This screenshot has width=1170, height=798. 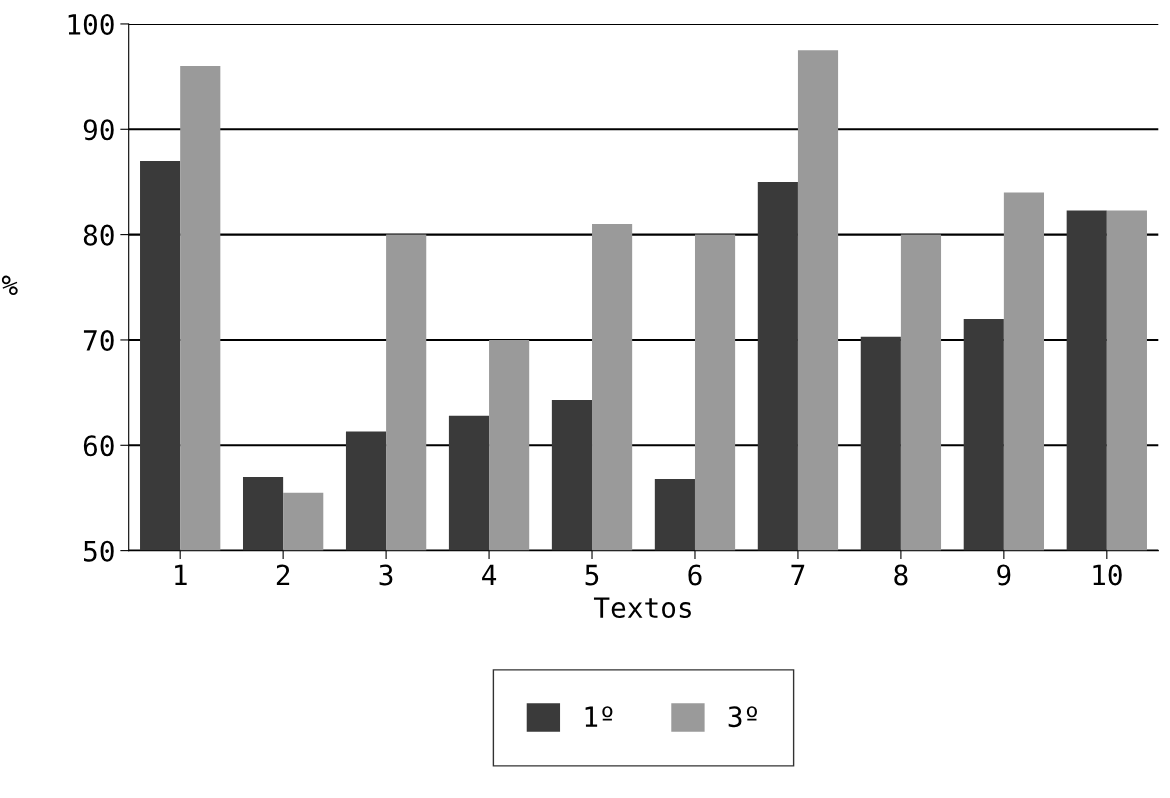 What do you see at coordinates (283, 575) in the screenshot?
I see `x-tick-label: 2` at bounding box center [283, 575].